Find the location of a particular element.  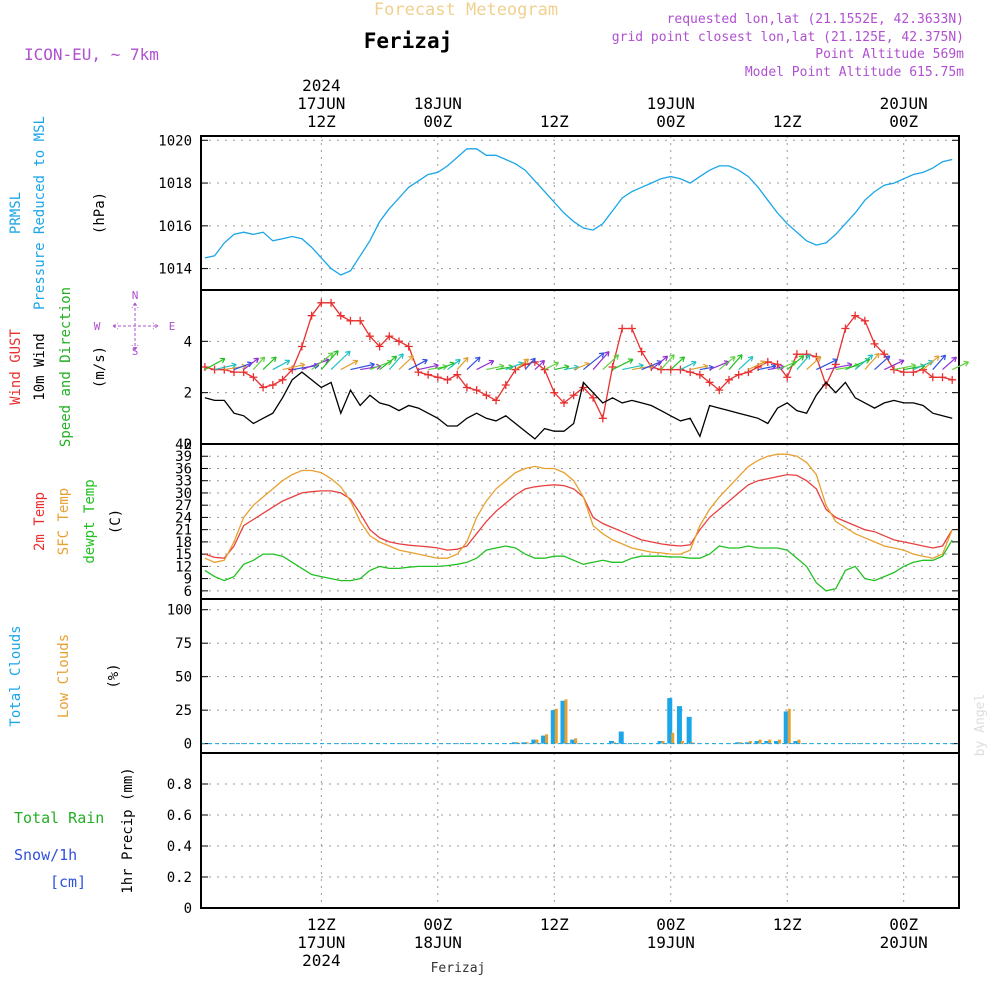

y-tick-label: 36 is located at coordinates (183, 469).